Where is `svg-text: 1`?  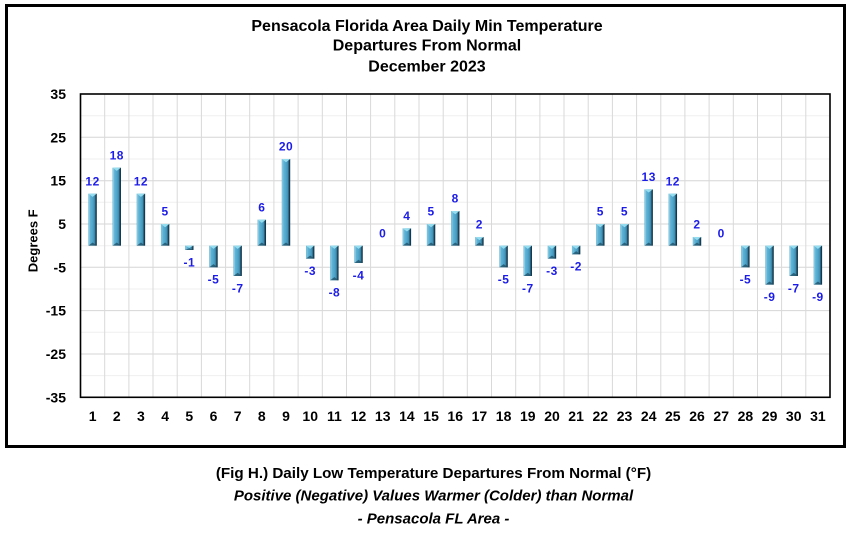 svg-text: 1 is located at coordinates (93, 416).